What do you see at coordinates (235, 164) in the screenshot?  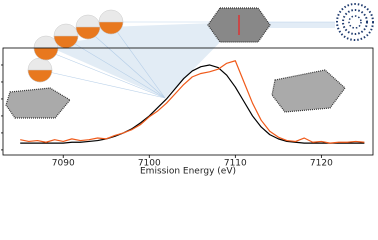 I see `x-tick-label: 7110` at bounding box center [235, 164].